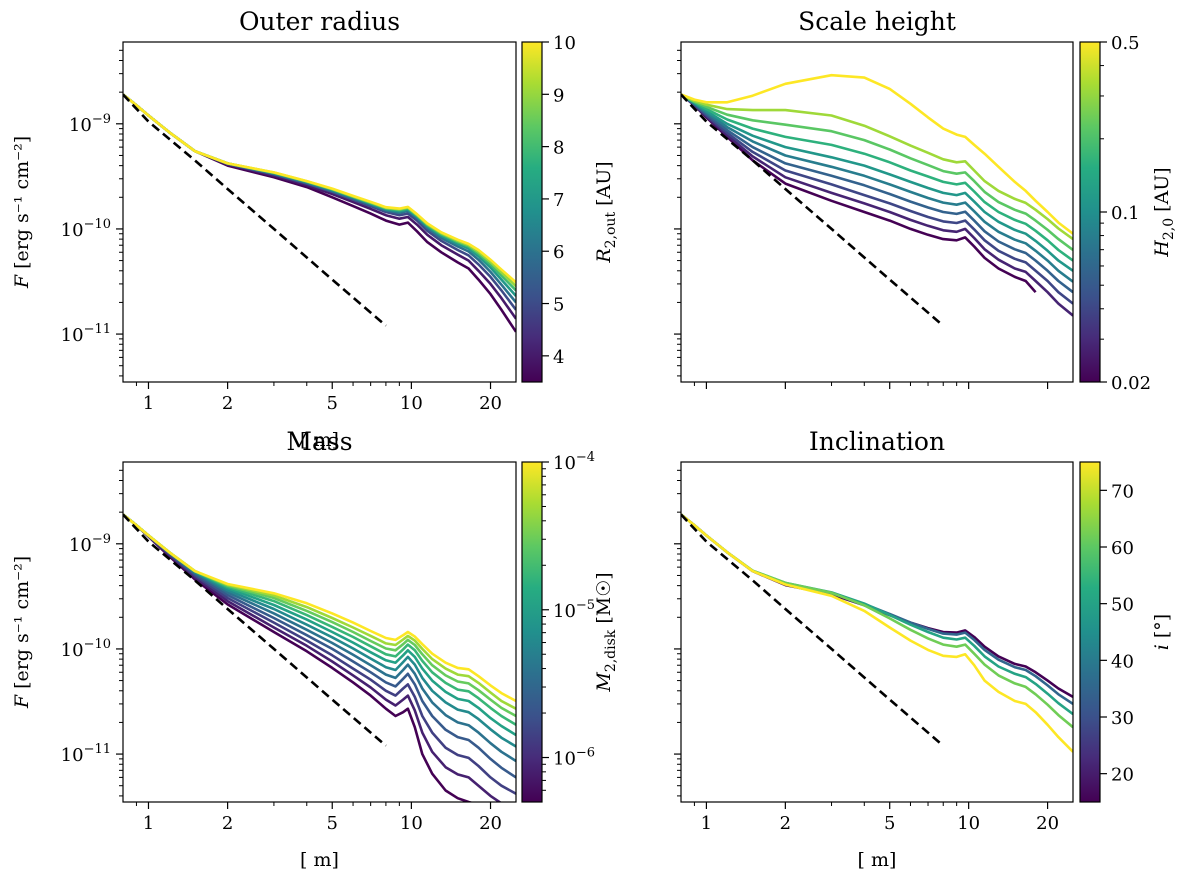 The image size is (1200, 877). I want to click on panel-title: Mass, so click(319, 441).